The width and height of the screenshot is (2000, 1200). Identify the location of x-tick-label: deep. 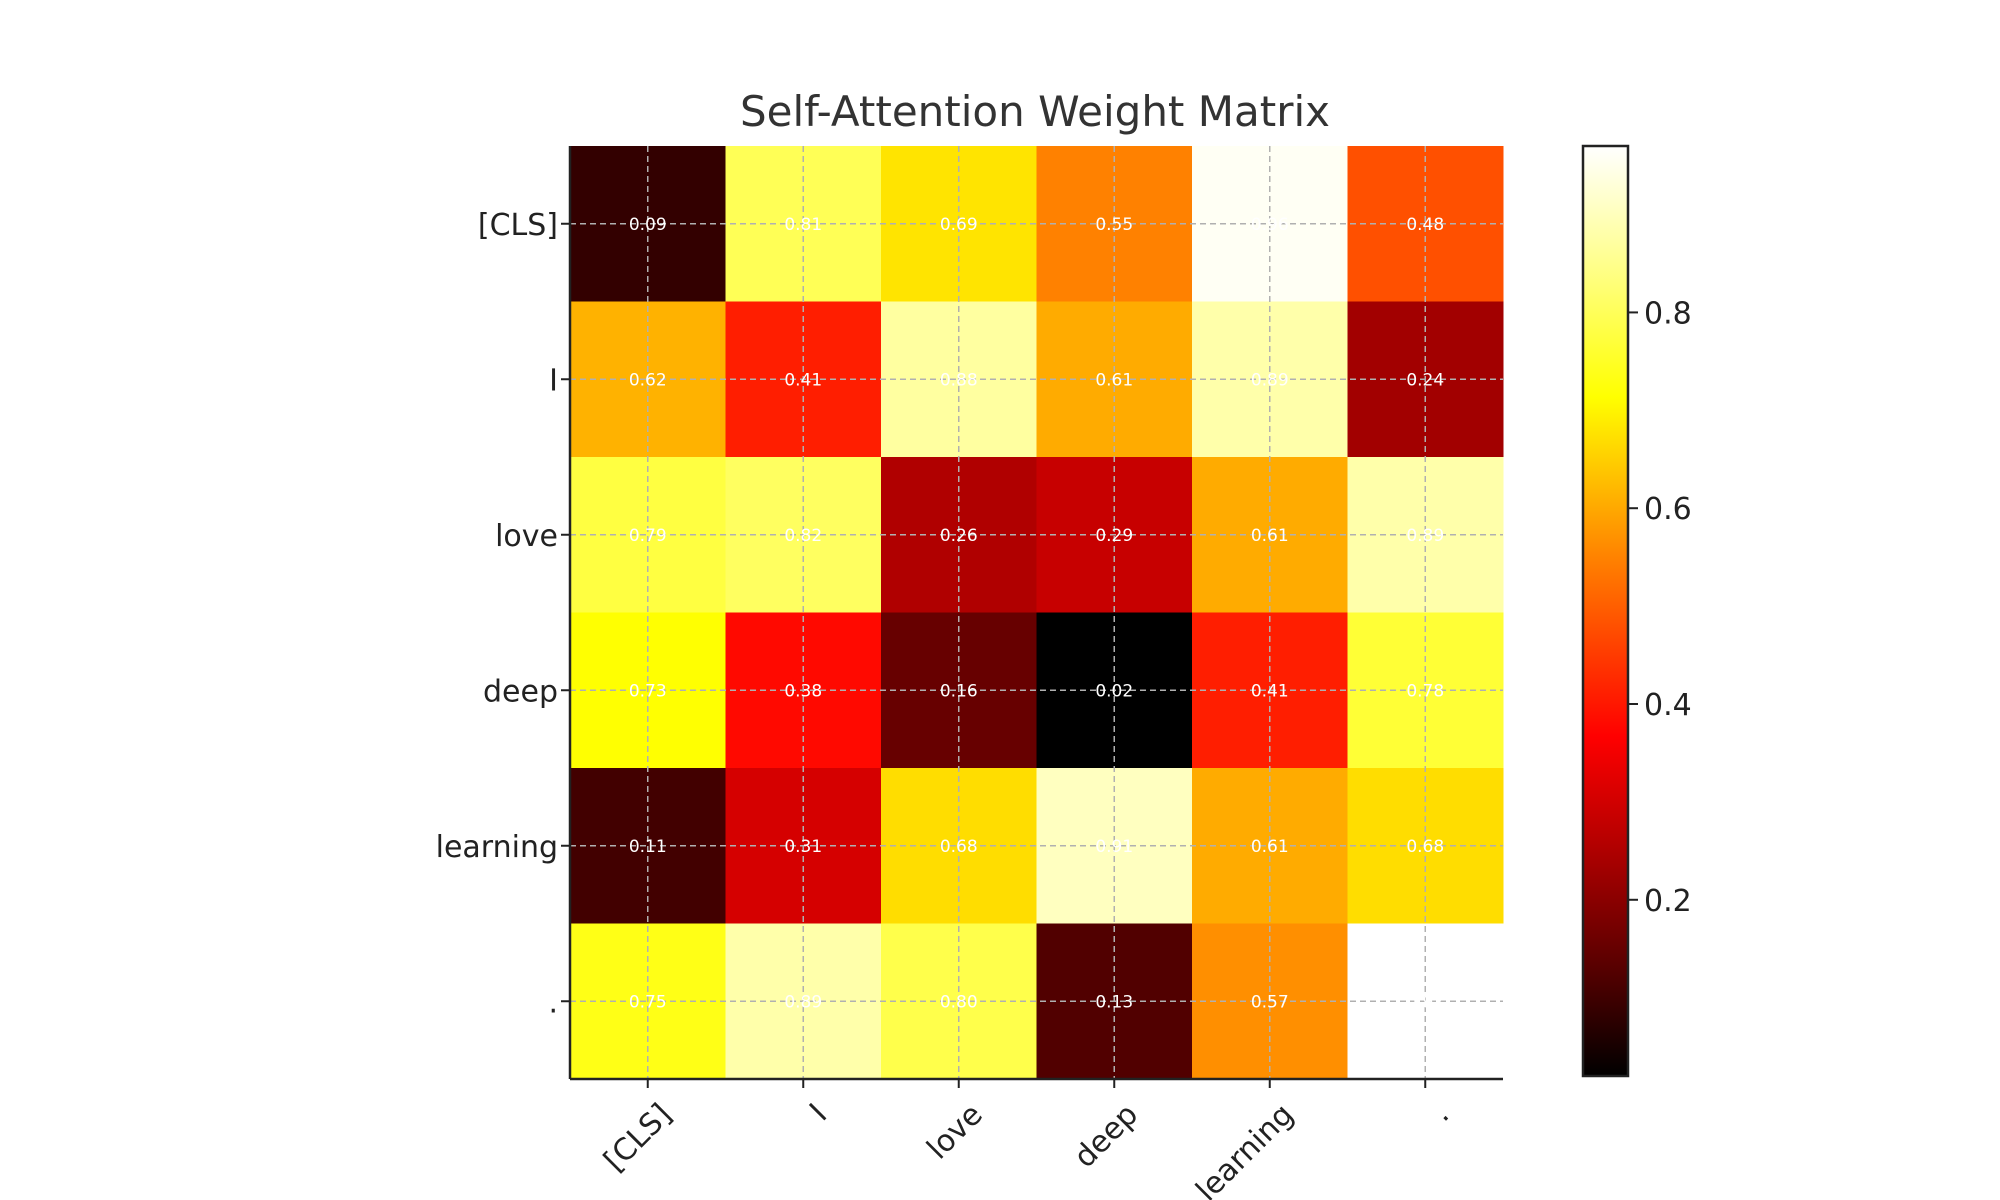
(1106, 1136).